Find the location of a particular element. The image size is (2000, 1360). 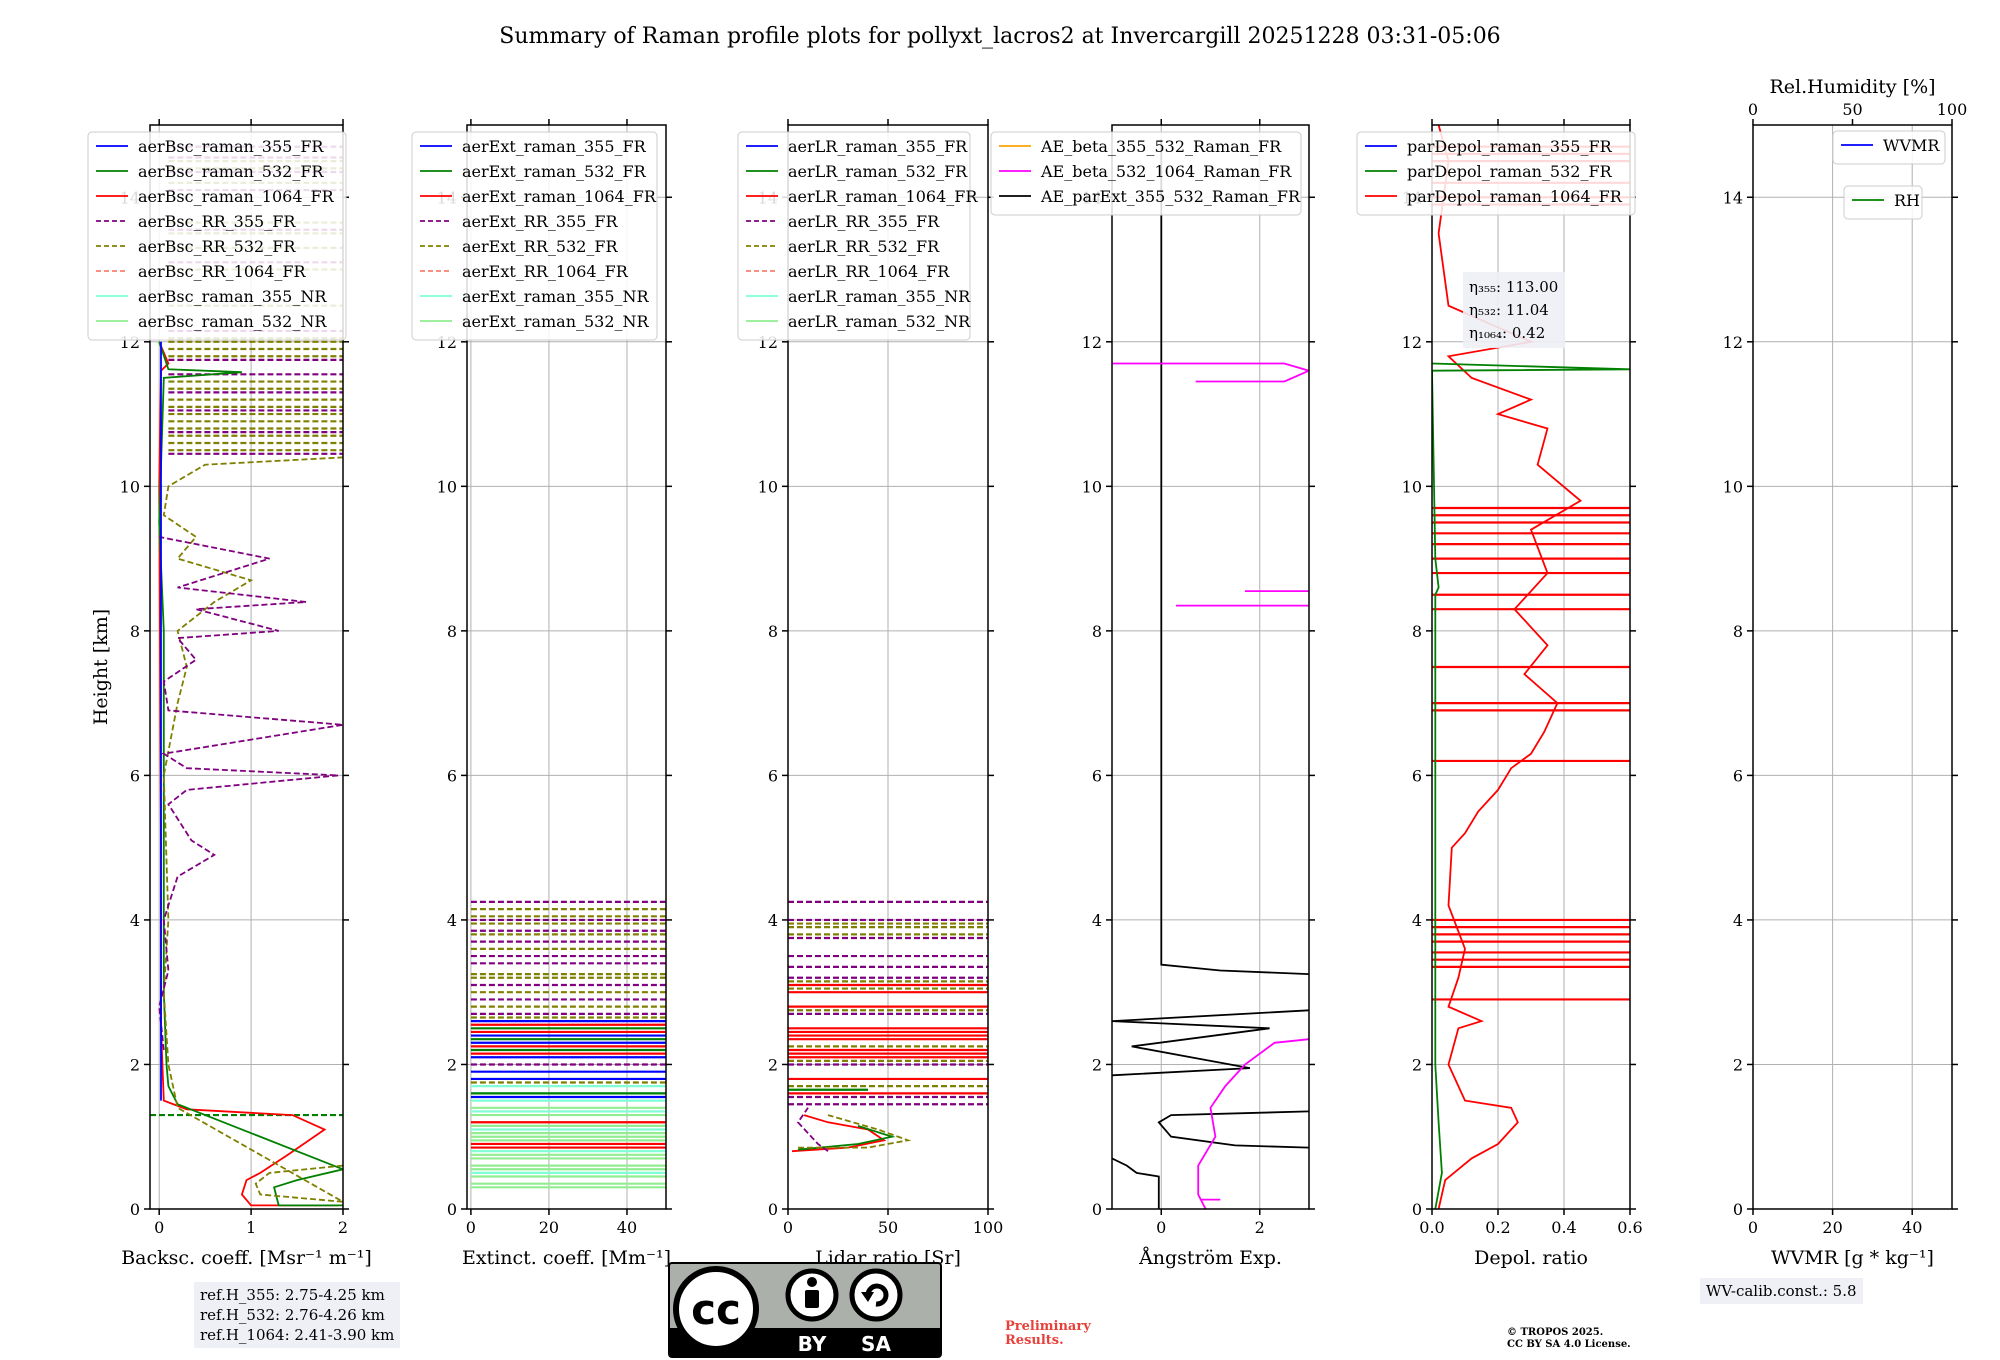

x-tick-label: 20 is located at coordinates (549, 1227).